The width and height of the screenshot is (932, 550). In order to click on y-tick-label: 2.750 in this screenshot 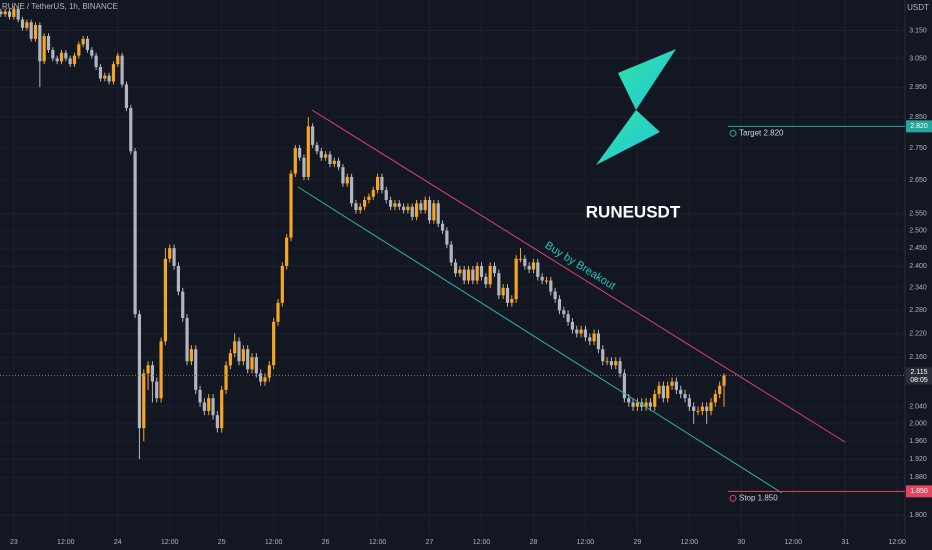, I will do `click(918, 148)`.